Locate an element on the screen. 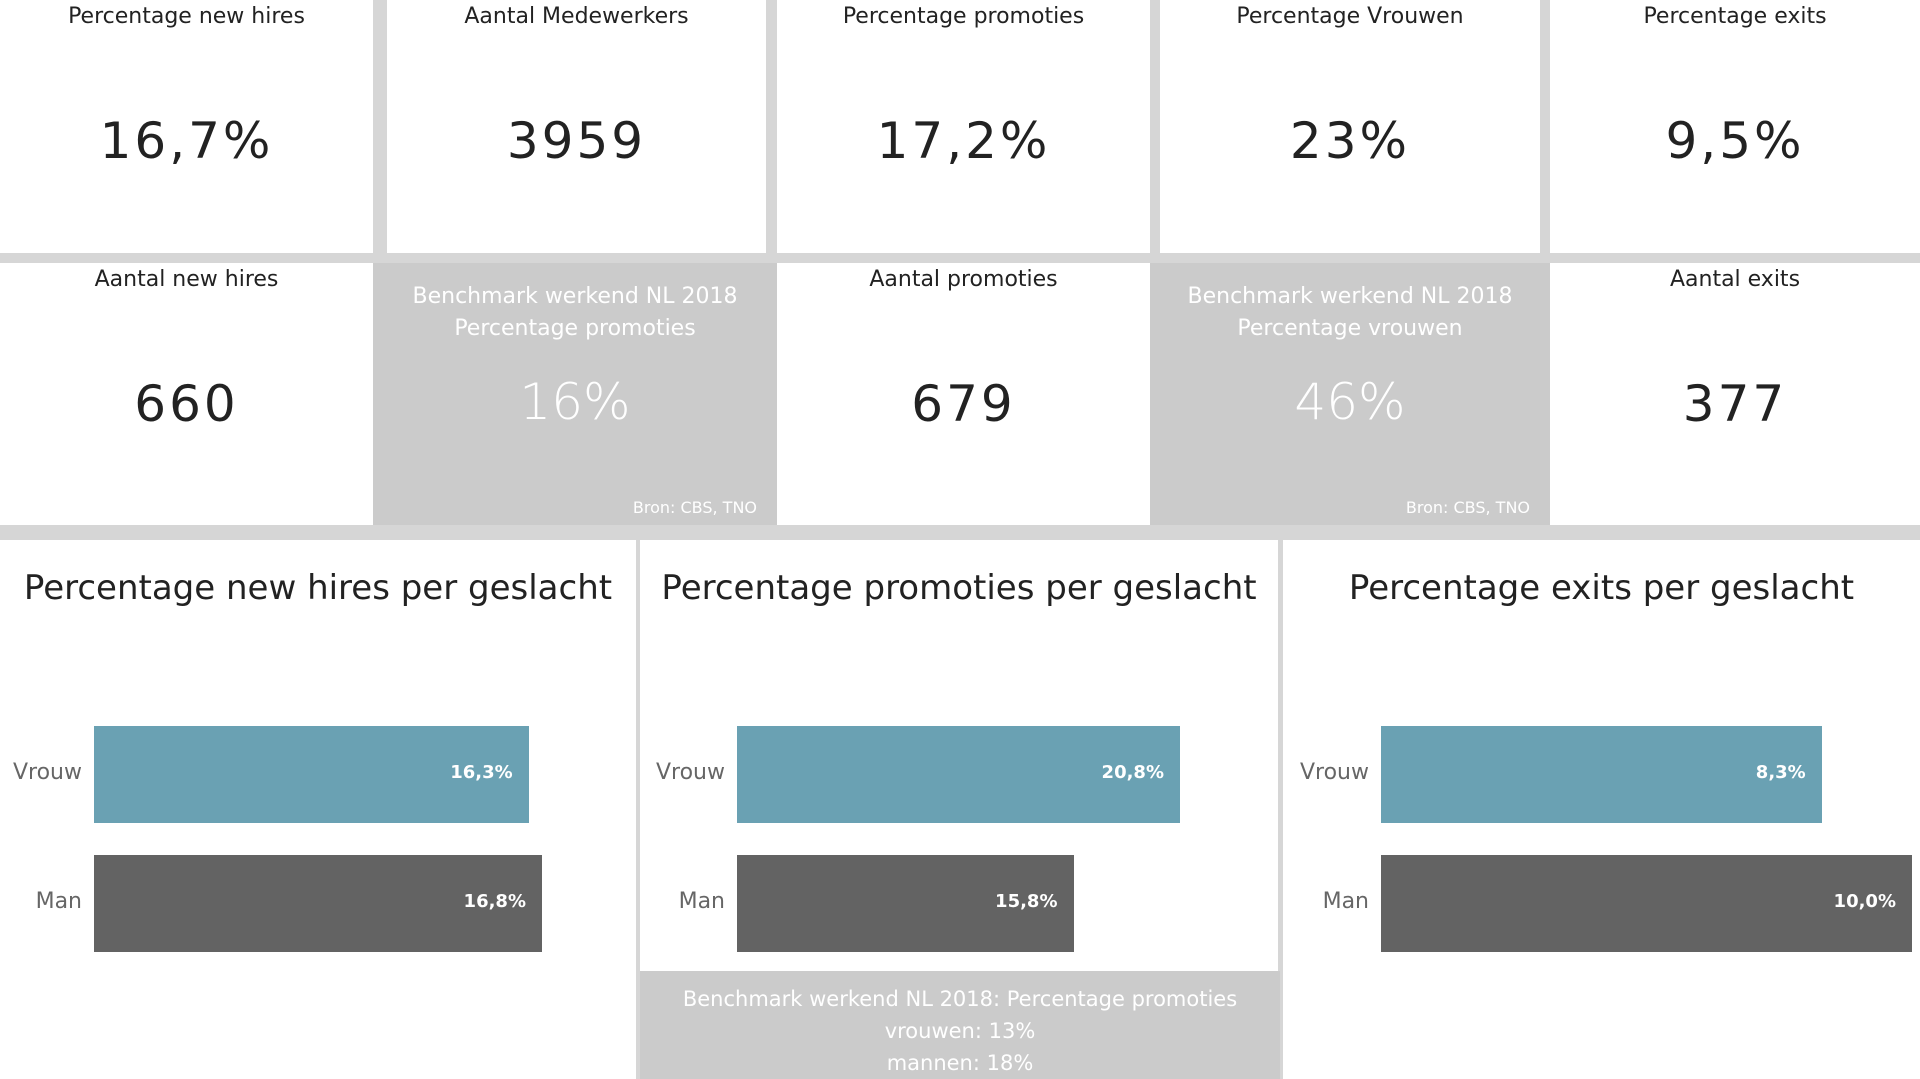 The width and height of the screenshot is (1920, 1079). data-label: 8,3% is located at coordinates (1780, 772).